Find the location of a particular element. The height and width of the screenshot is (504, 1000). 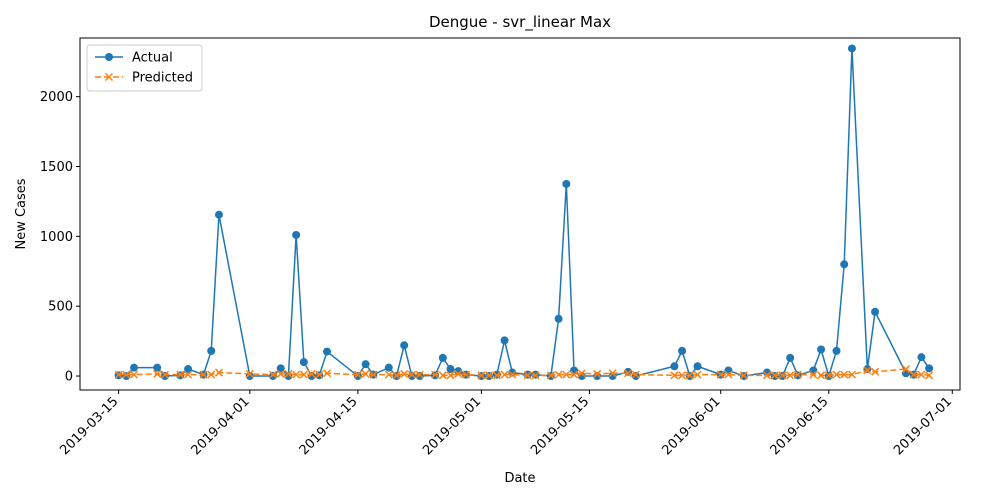

y-tick-label: 0 is located at coordinates (69, 377).